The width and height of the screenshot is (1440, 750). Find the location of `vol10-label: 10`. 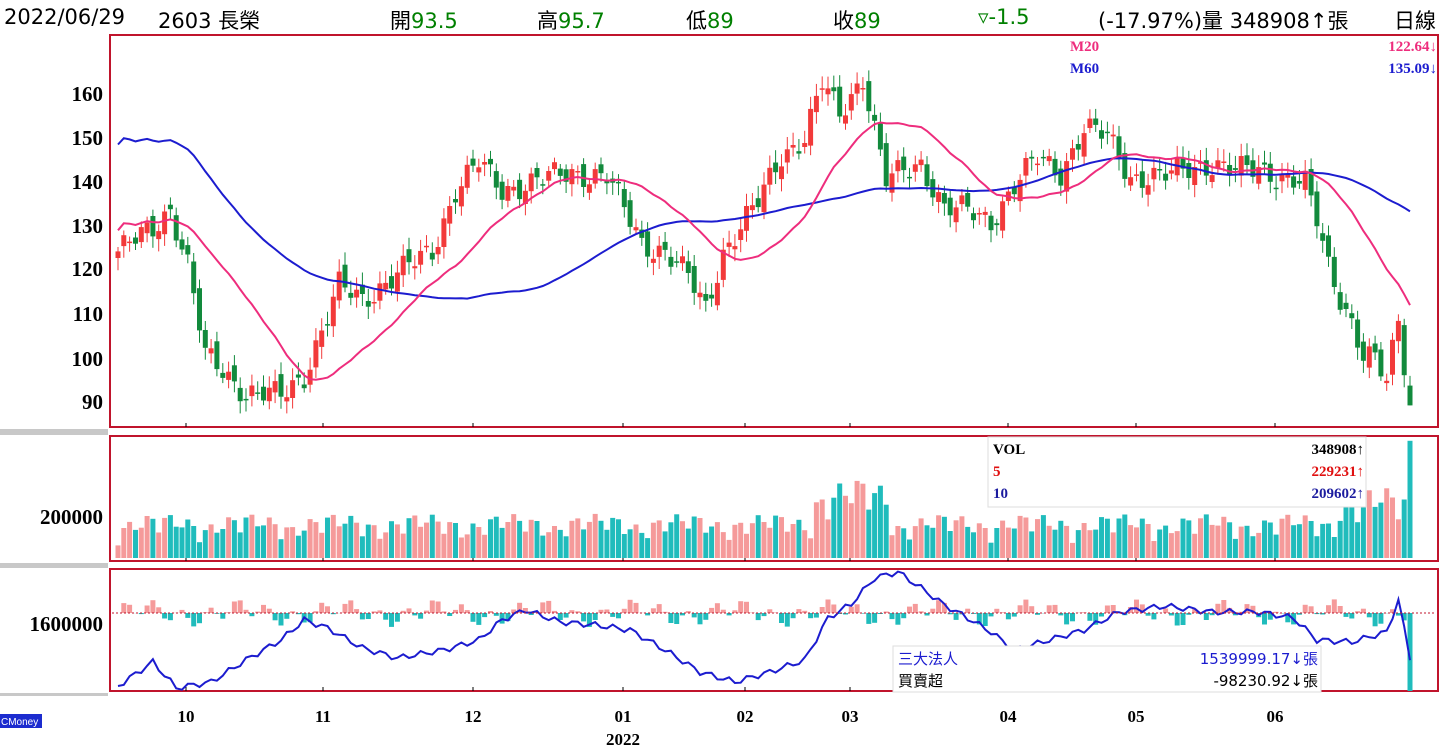

vol10-label: 10 is located at coordinates (1000, 494).